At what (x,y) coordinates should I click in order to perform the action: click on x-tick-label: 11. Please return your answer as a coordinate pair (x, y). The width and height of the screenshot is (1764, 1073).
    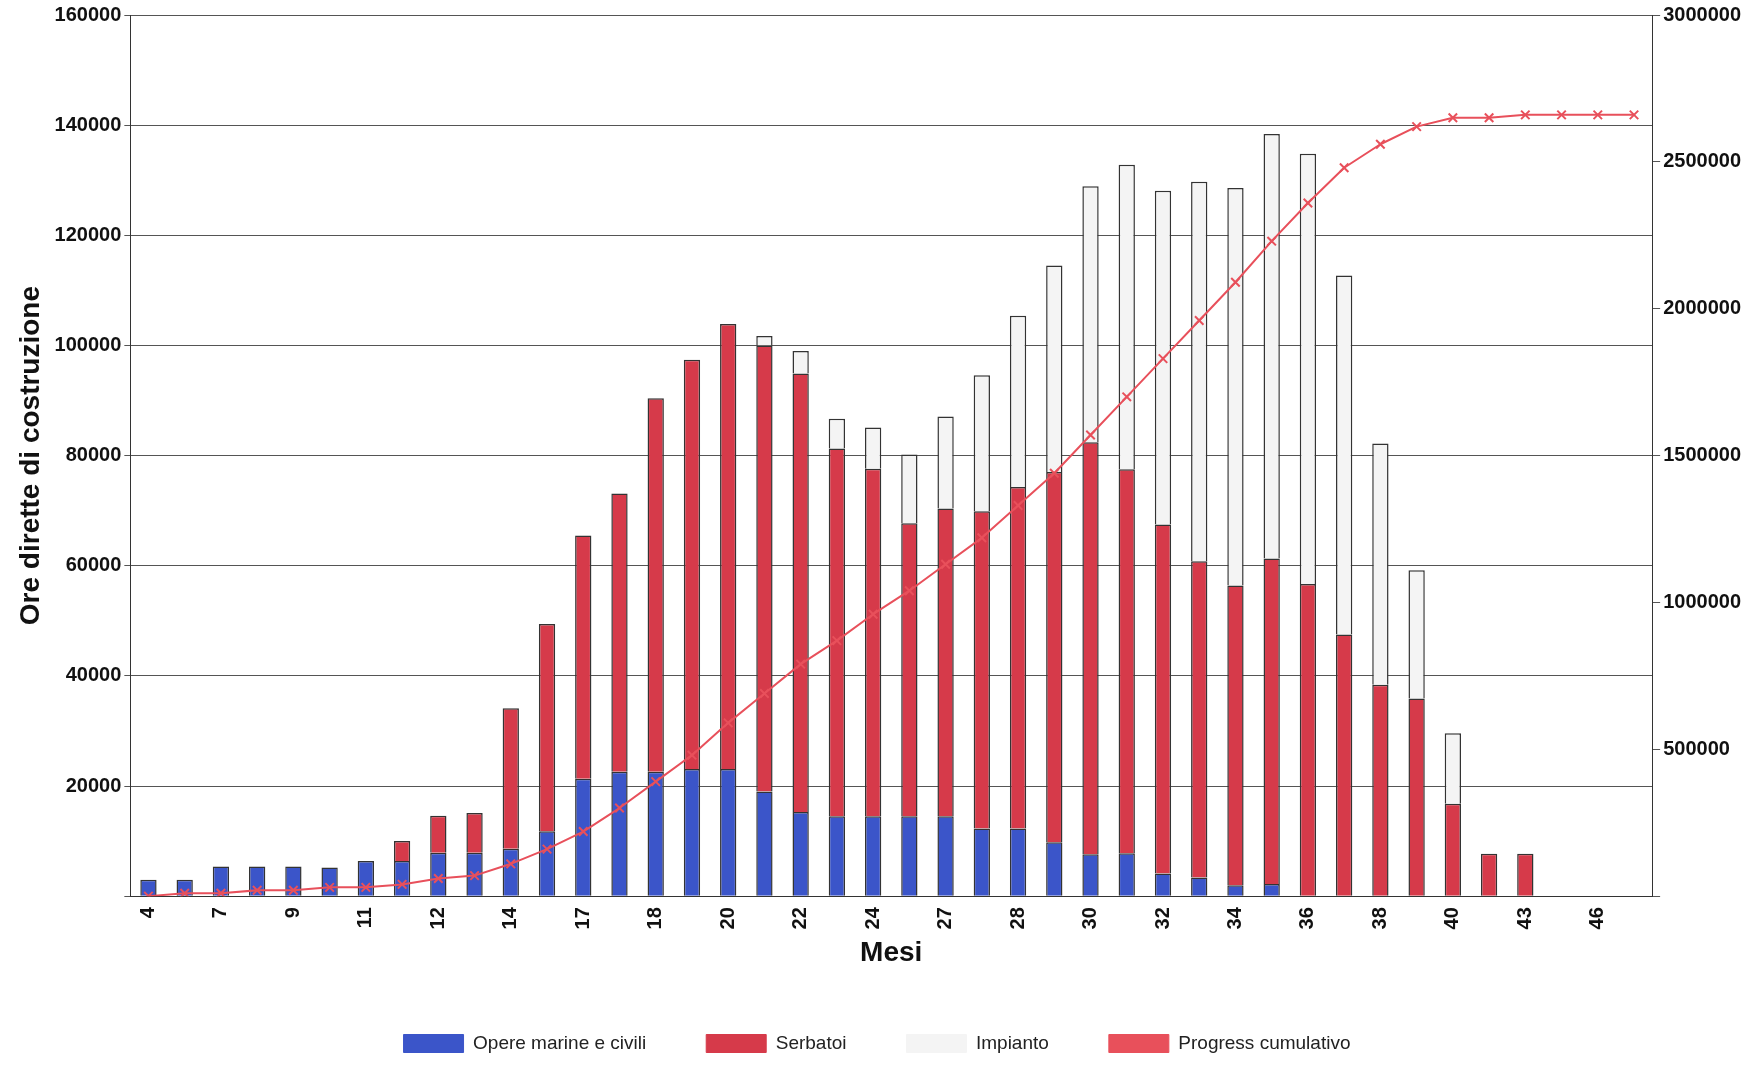
    Looking at the image, I should click on (364, 918).